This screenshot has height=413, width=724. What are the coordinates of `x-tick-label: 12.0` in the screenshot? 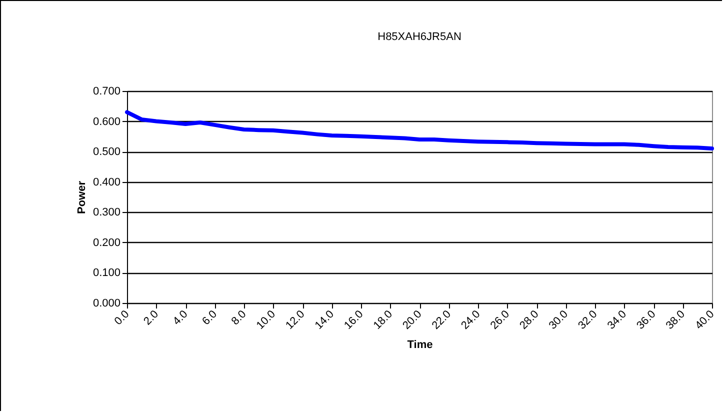 It's located at (296, 320).